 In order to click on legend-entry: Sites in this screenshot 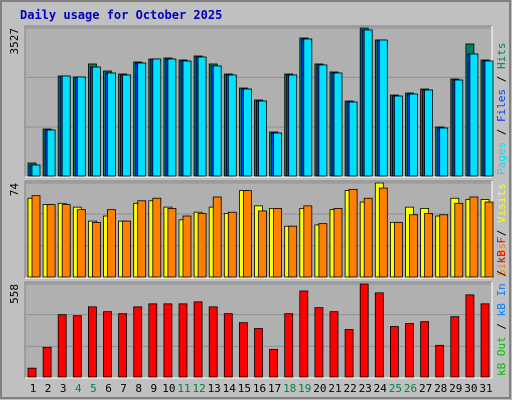, I will do `click(501, 259)`.